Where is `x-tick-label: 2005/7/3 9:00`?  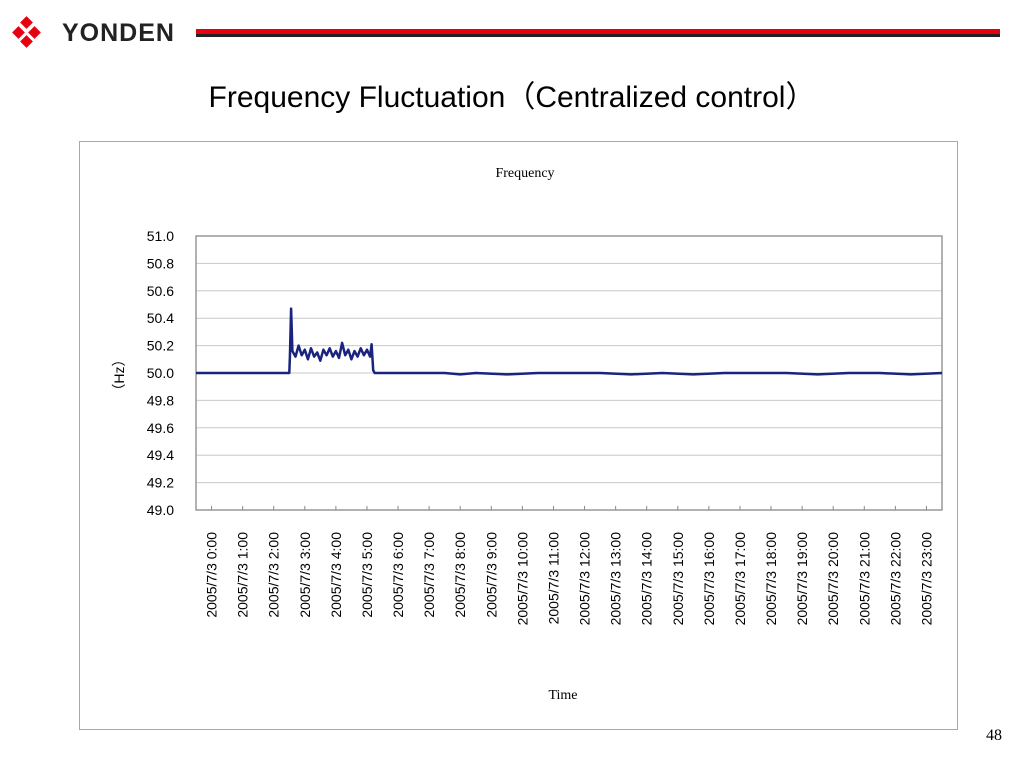 x-tick-label: 2005/7/3 9:00 is located at coordinates (491, 575).